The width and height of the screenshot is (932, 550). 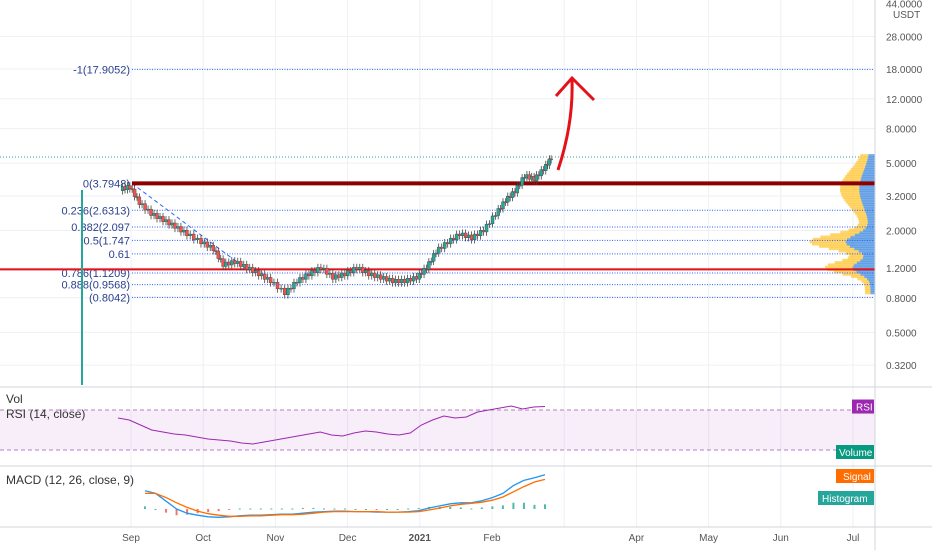 I want to click on signal-line, so click(x=345, y=497).